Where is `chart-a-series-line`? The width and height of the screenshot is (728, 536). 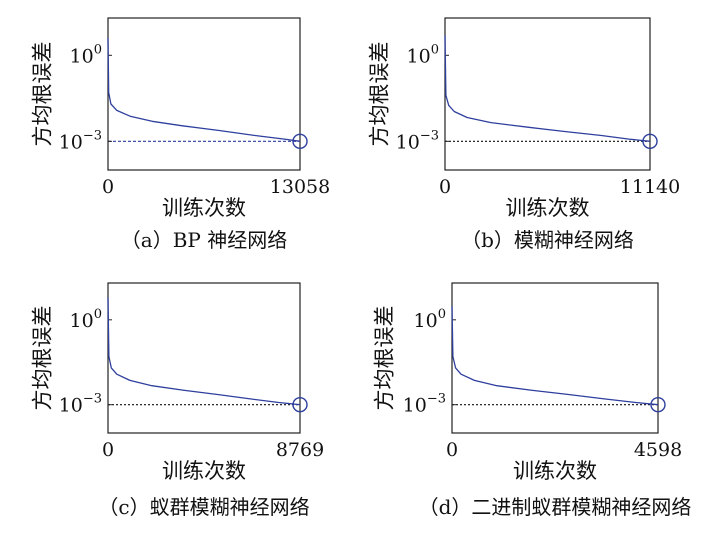
chart-a-series-line is located at coordinates (204, 89).